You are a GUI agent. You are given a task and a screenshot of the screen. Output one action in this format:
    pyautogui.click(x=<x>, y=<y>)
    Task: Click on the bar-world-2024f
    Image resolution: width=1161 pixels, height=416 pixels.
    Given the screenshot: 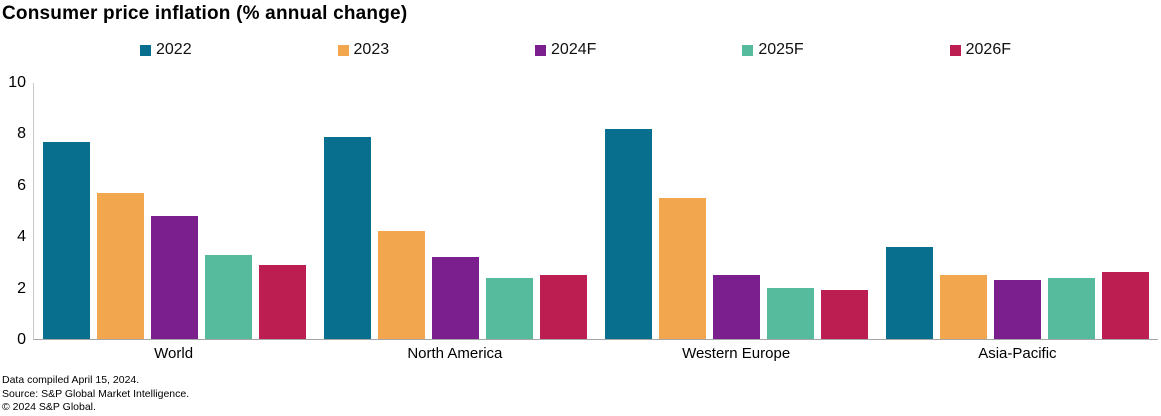 What is the action you would take?
    pyautogui.click(x=174, y=277)
    